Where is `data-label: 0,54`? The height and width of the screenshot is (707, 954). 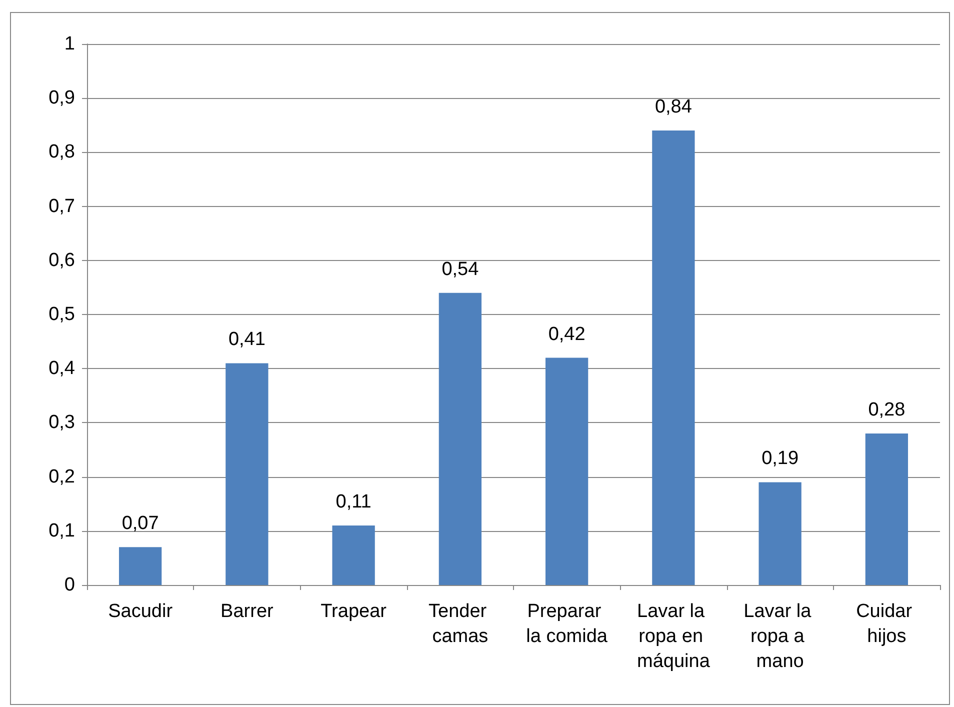
data-label: 0,54 is located at coordinates (461, 269).